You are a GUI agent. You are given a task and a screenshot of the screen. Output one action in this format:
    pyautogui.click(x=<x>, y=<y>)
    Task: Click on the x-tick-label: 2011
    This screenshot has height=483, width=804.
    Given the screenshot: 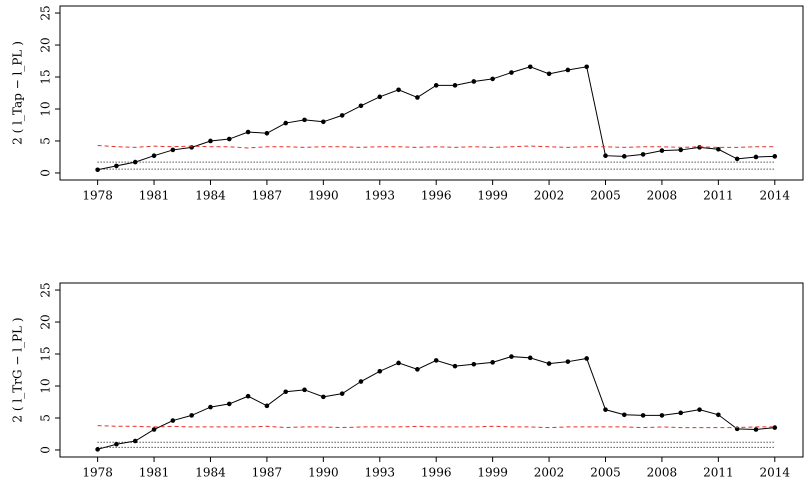 What is the action you would take?
    pyautogui.click(x=718, y=196)
    